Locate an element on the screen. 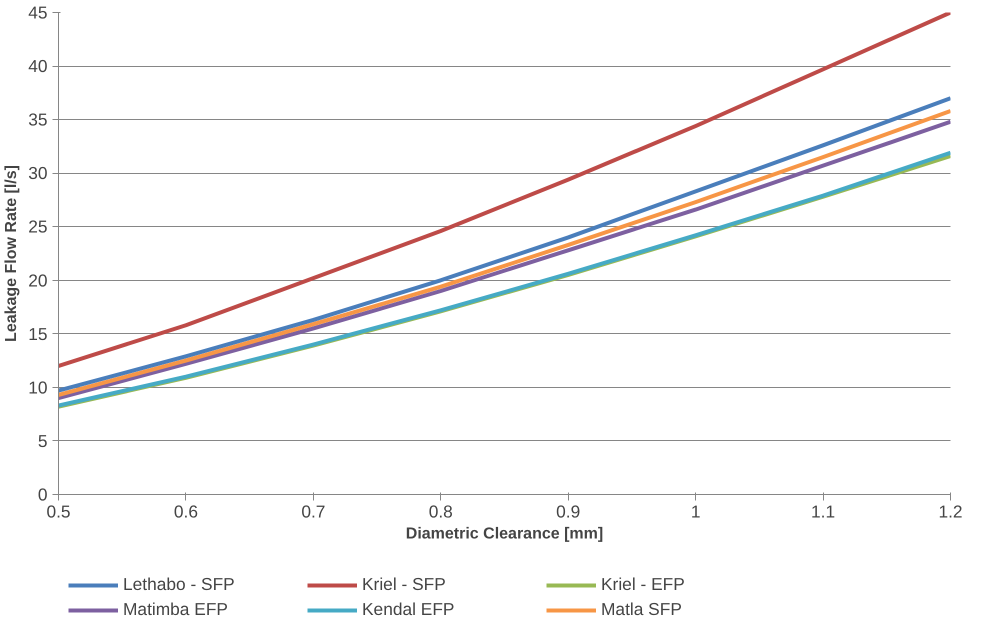  legend-label: Kendal EFP is located at coordinates (409, 609).